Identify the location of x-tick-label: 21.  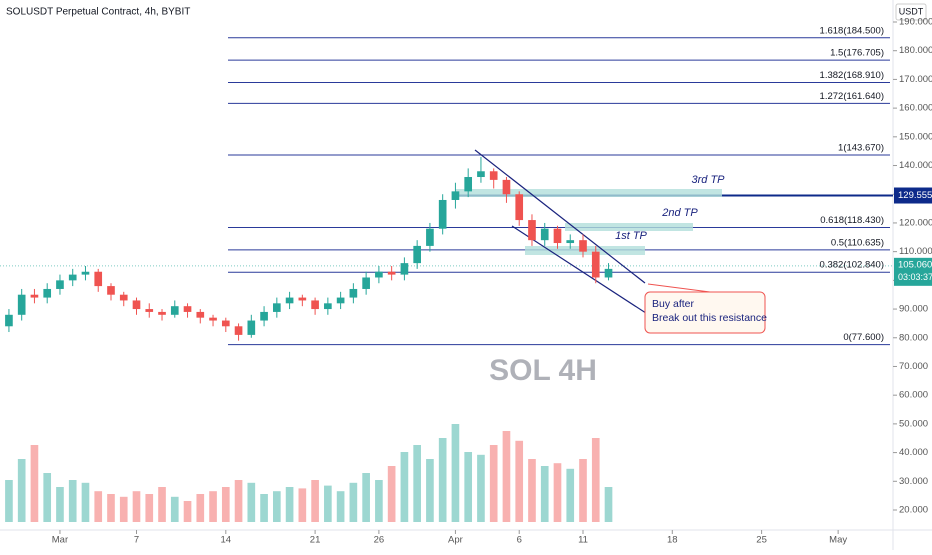
(315, 540).